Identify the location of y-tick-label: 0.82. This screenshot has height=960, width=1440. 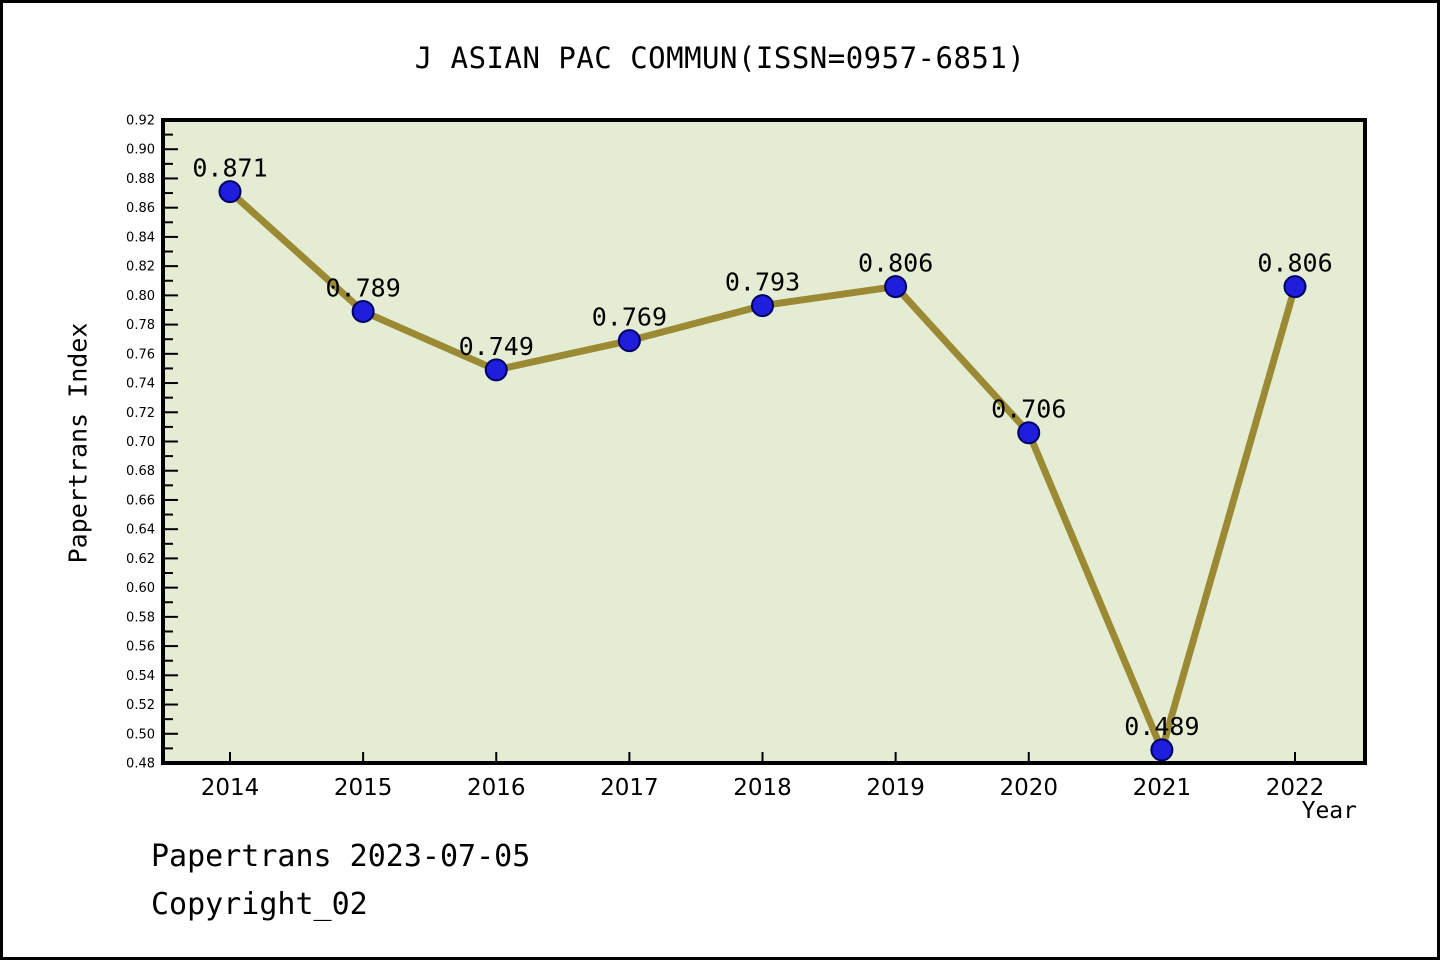
(140, 267).